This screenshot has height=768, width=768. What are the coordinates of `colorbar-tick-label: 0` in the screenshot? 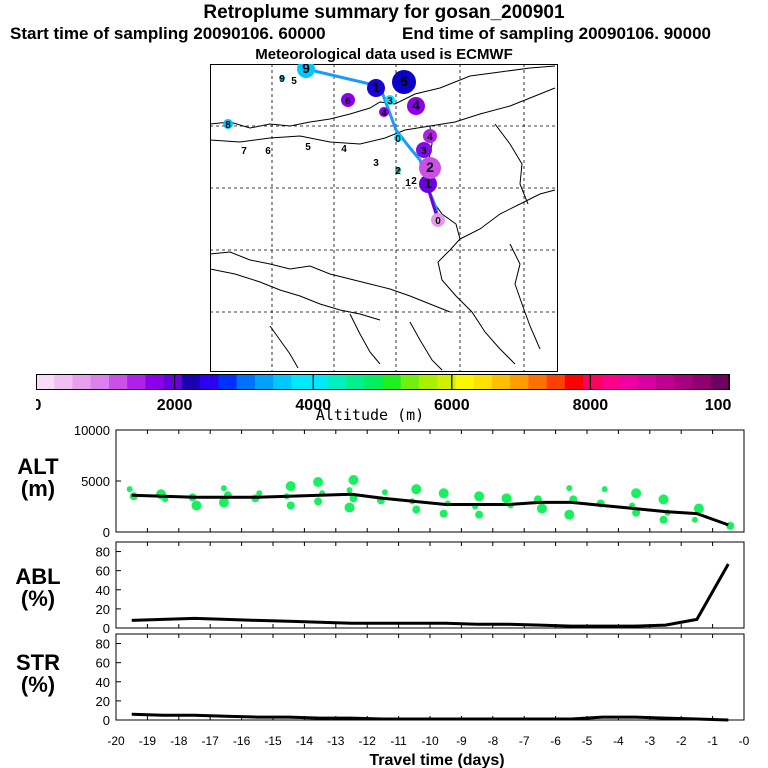 It's located at (39, 405).